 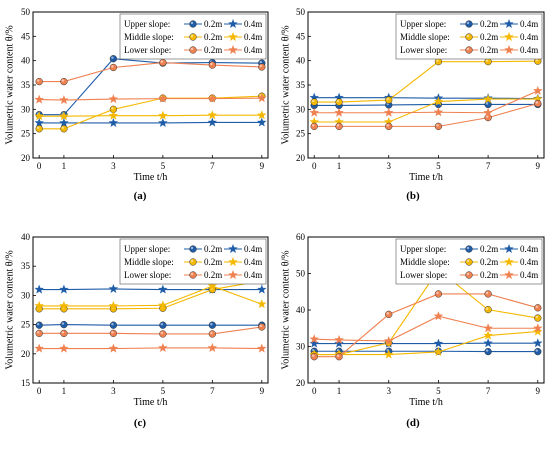 I want to click on panel-c-ytick-label: 40, so click(x=26, y=237).